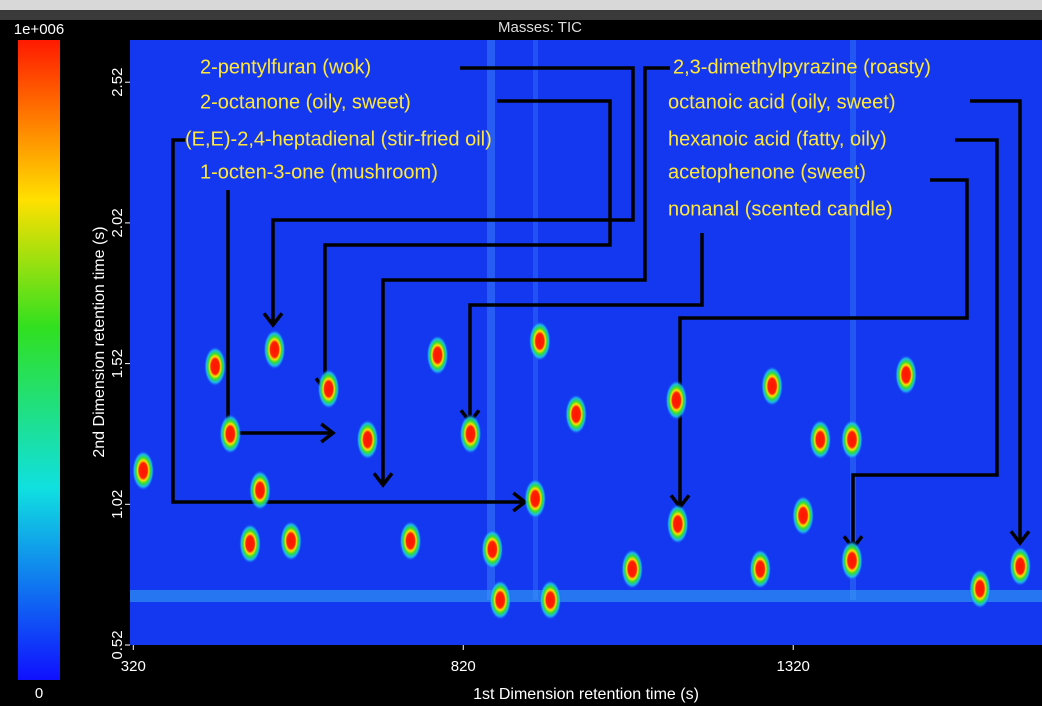 This screenshot has width=1042, height=706. I want to click on annotation: 2,3-dimethylpyrazine (roasty), so click(802, 67).